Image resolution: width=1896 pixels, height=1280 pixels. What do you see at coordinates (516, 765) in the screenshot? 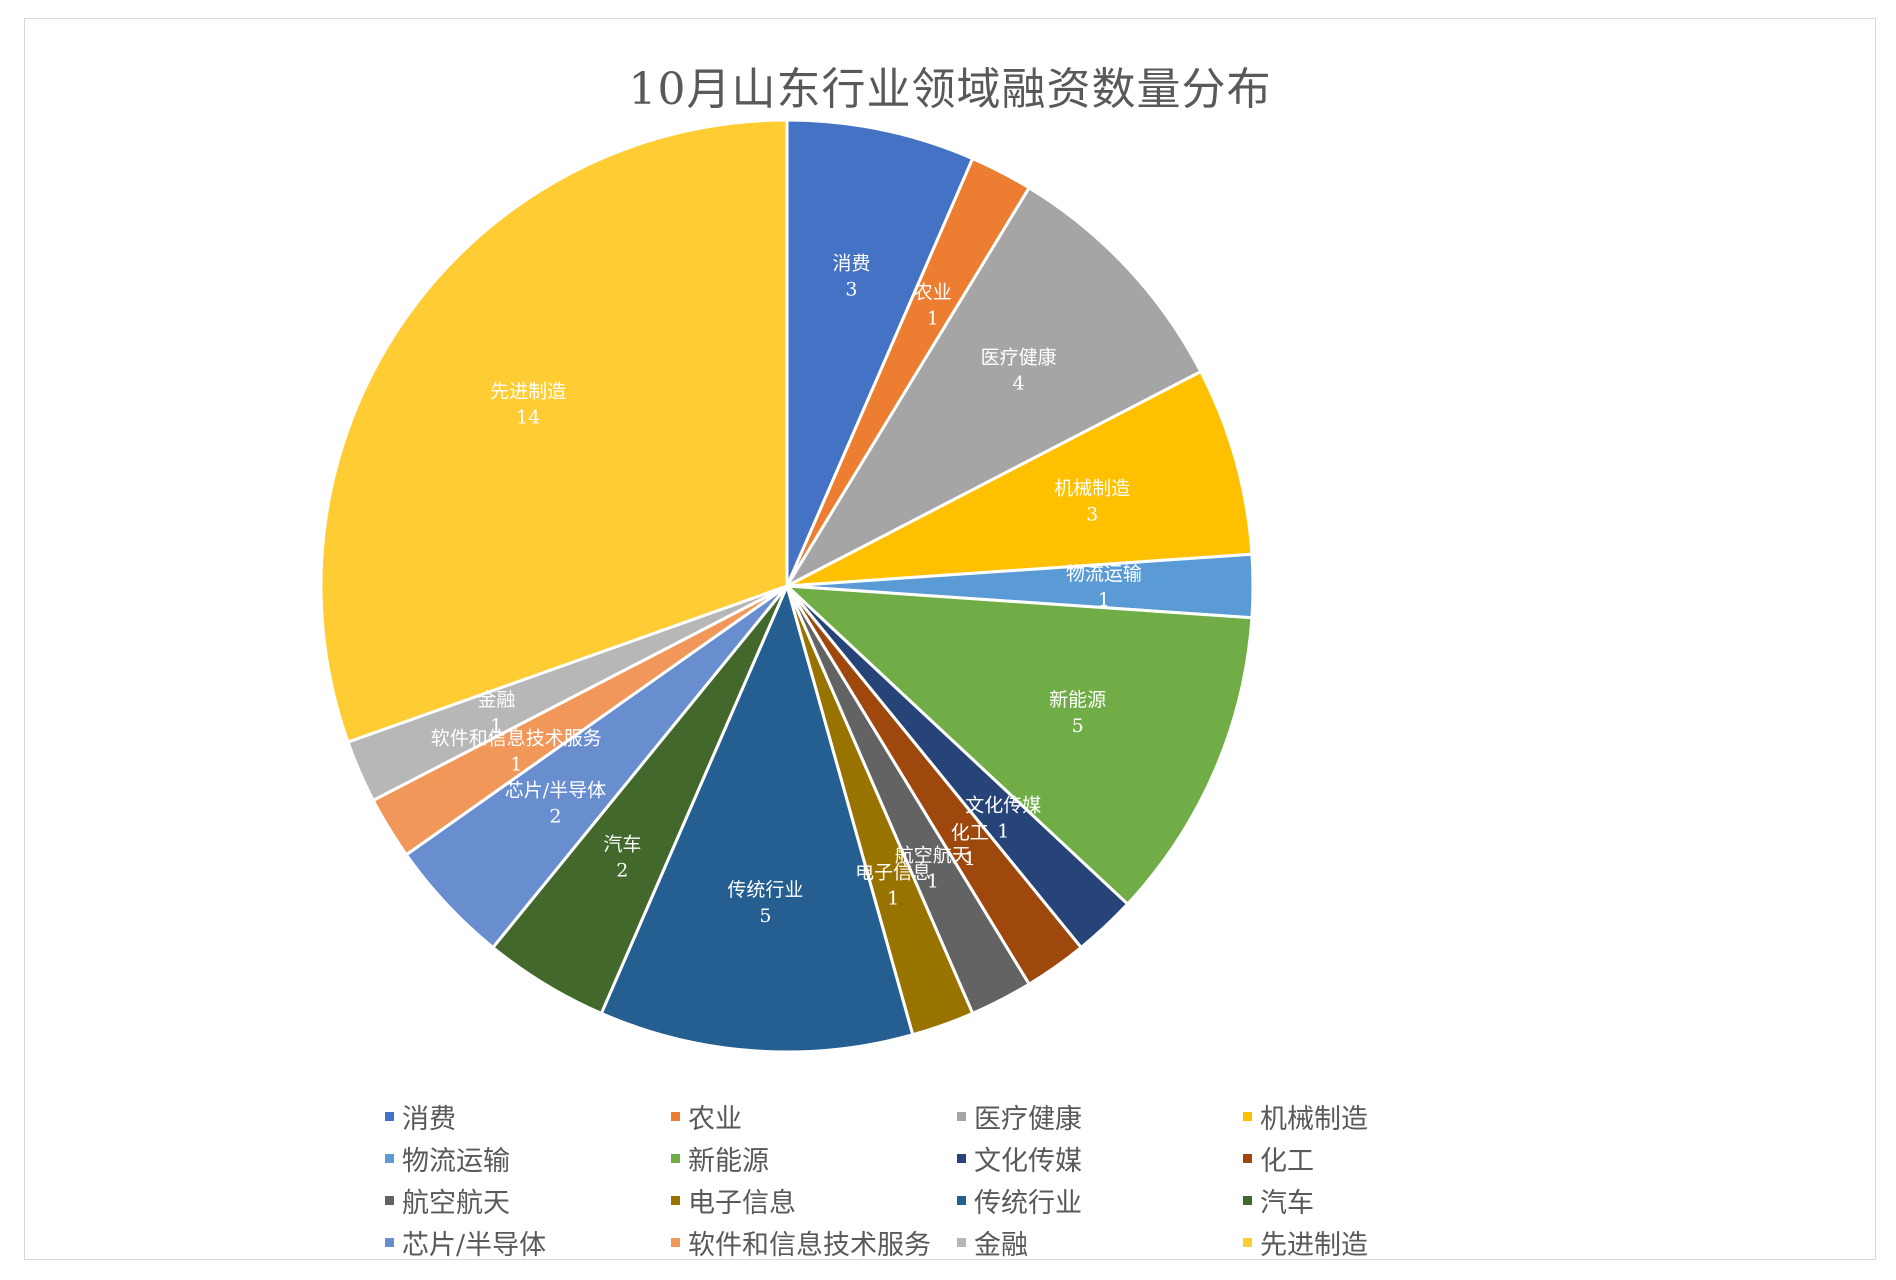
I see `slice-label-value-13: 1` at bounding box center [516, 765].